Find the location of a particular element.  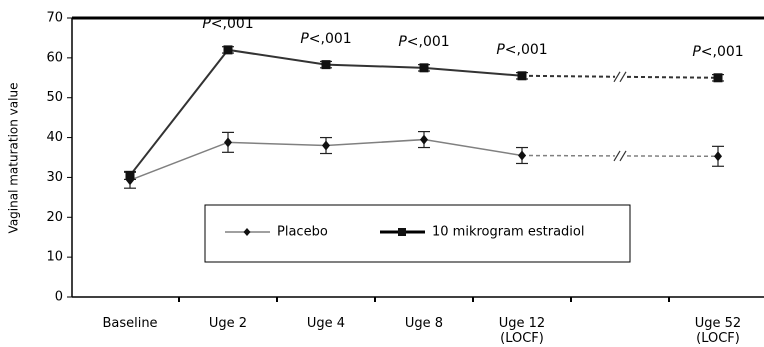

x-tick-label: Uge 4 is located at coordinates (326, 323).